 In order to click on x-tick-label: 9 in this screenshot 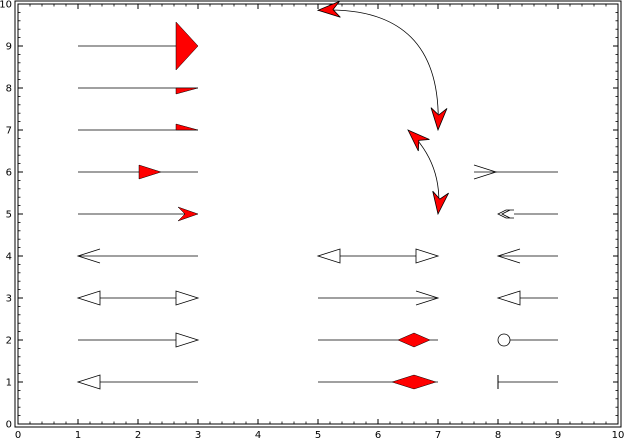, I will do `click(558, 435)`.